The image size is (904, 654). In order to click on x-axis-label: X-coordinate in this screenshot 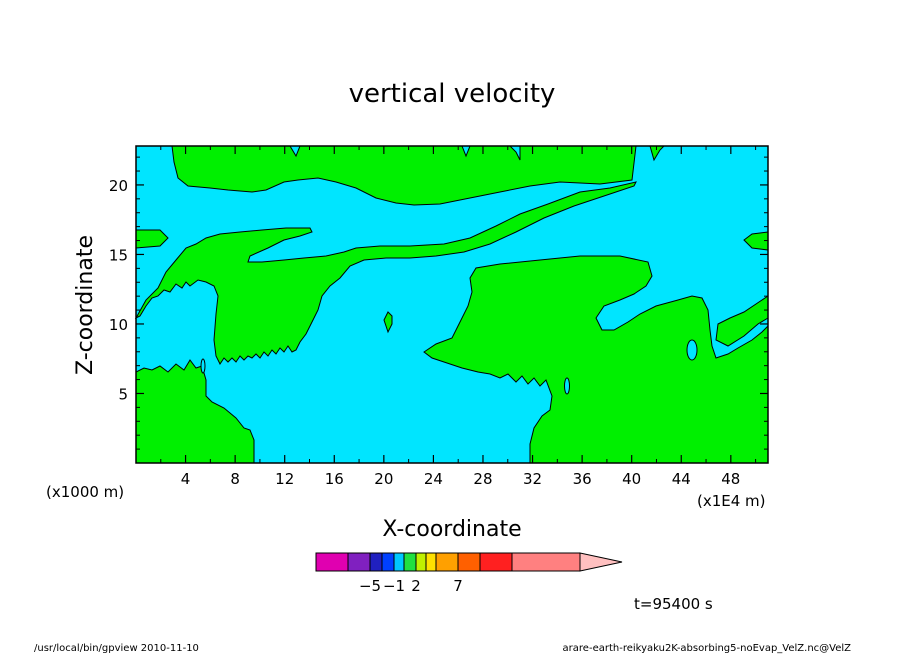, I will do `click(451, 529)`.